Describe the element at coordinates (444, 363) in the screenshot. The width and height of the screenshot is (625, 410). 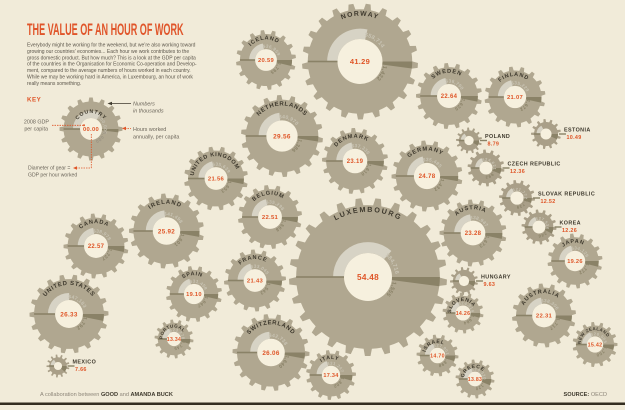
I see `svg-text: 1,898` at that location.